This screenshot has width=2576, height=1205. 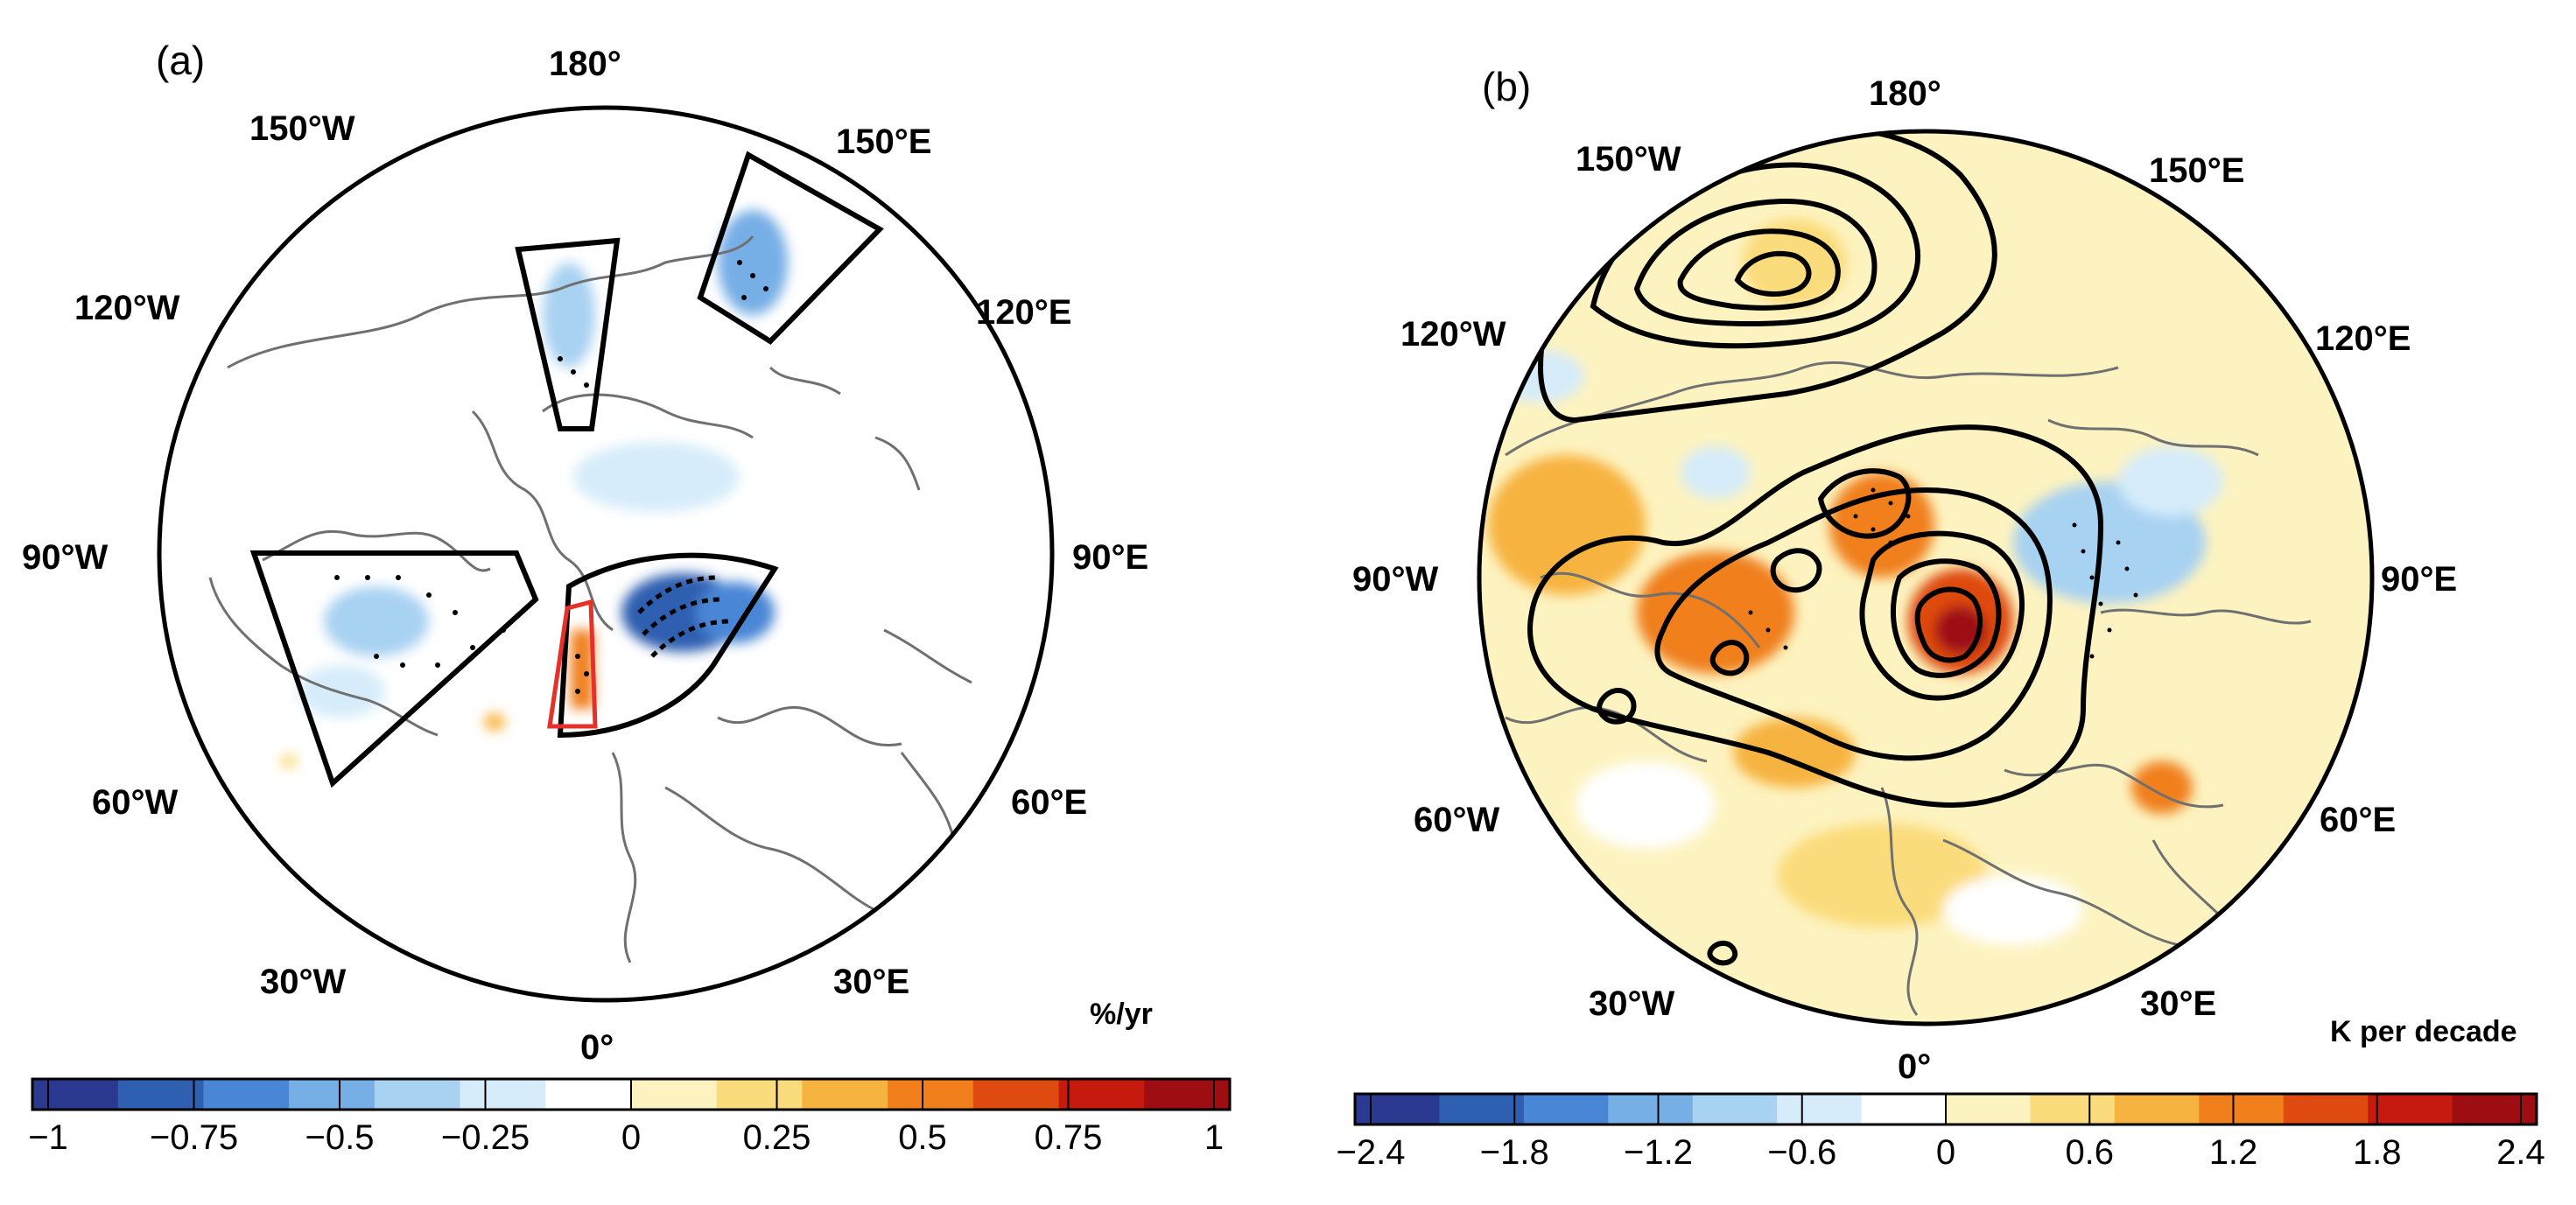 What do you see at coordinates (2378, 1152) in the screenshot?
I see `colorbar-tick-label: 1.8` at bounding box center [2378, 1152].